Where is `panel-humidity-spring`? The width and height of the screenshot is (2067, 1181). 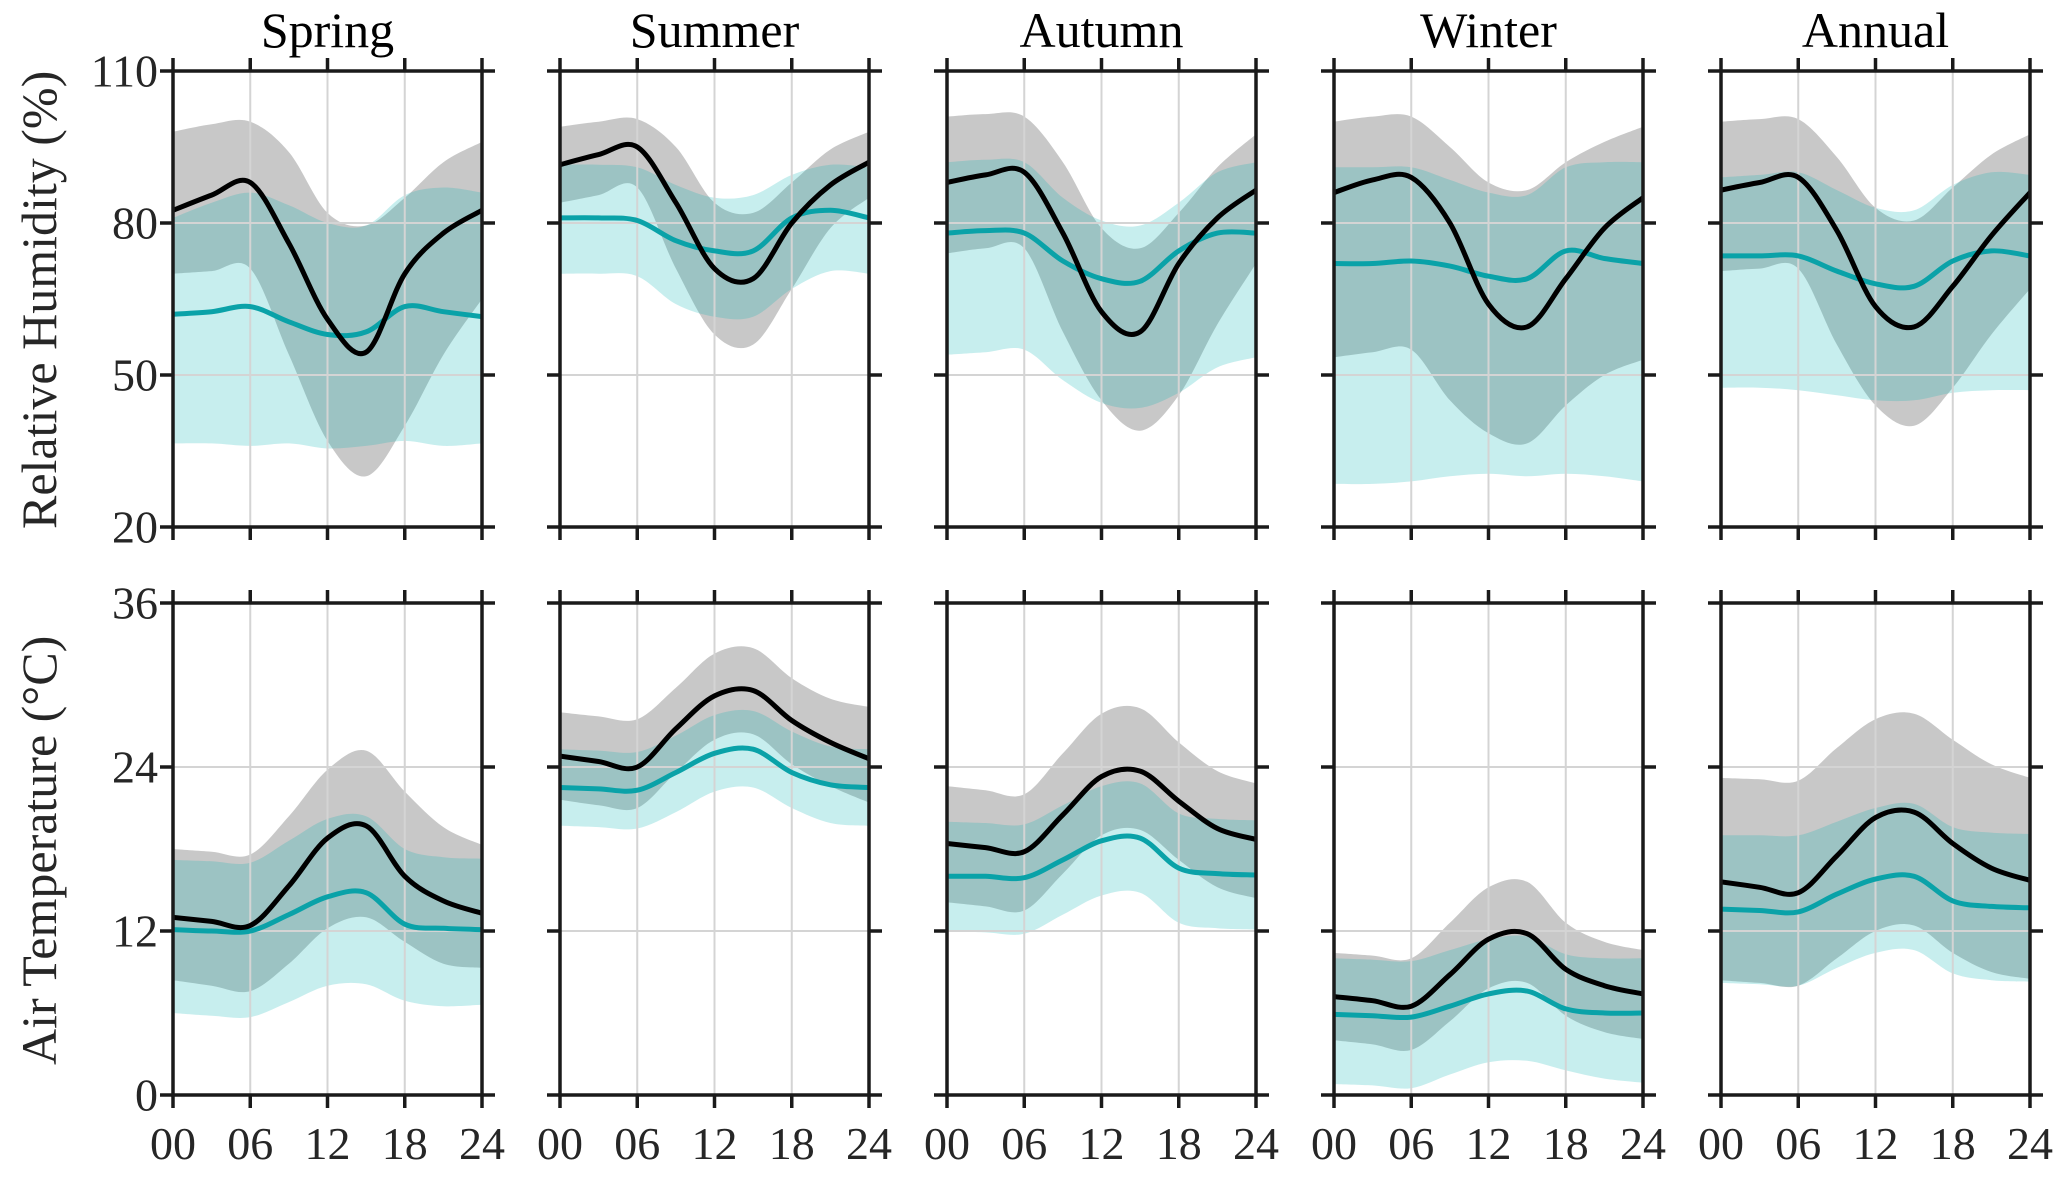
panel-humidity-spring is located at coordinates (327, 299).